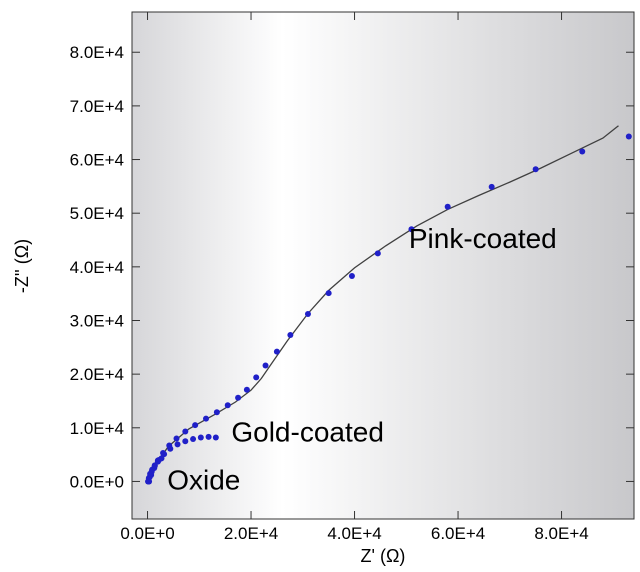 Image resolution: width=640 pixels, height=572 pixels. I want to click on oxide-label: Oxide, so click(203, 479).